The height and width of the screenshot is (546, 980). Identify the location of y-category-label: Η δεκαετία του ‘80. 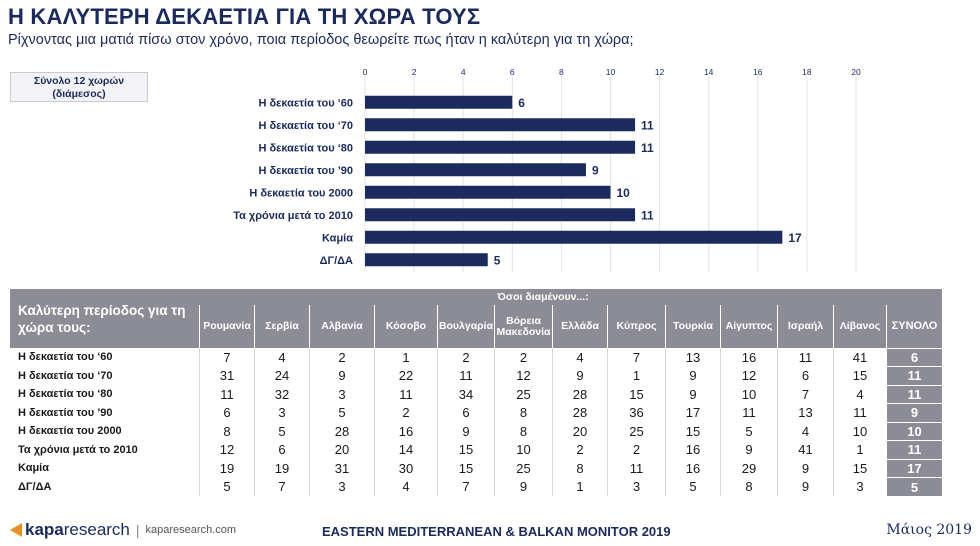
(306, 148).